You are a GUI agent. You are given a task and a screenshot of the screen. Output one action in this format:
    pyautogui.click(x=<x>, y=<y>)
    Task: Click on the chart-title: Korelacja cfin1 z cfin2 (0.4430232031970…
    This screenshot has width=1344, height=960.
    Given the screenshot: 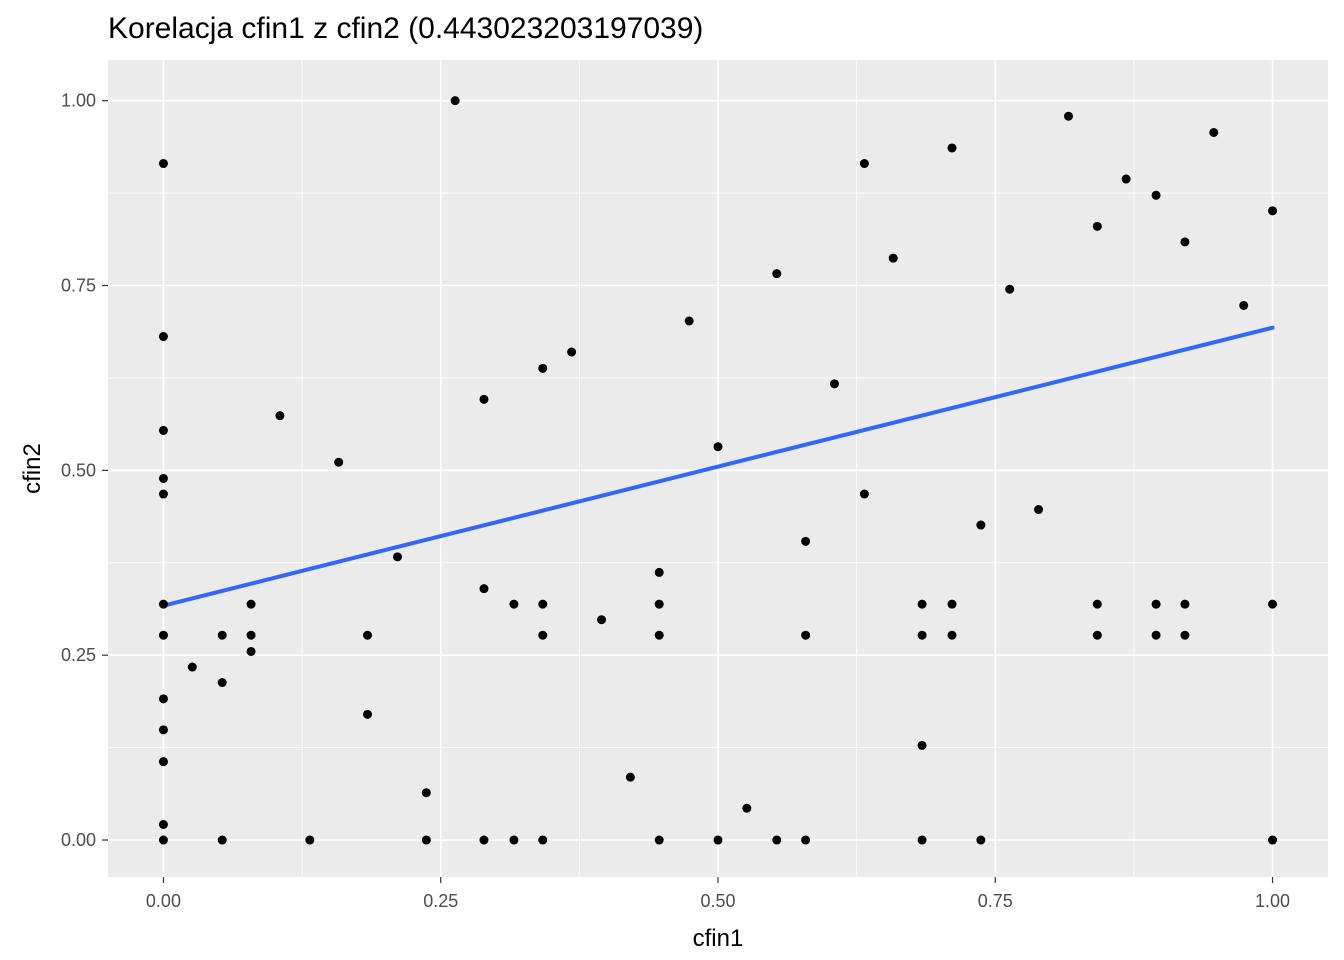 What is the action you would take?
    pyautogui.click(x=406, y=28)
    